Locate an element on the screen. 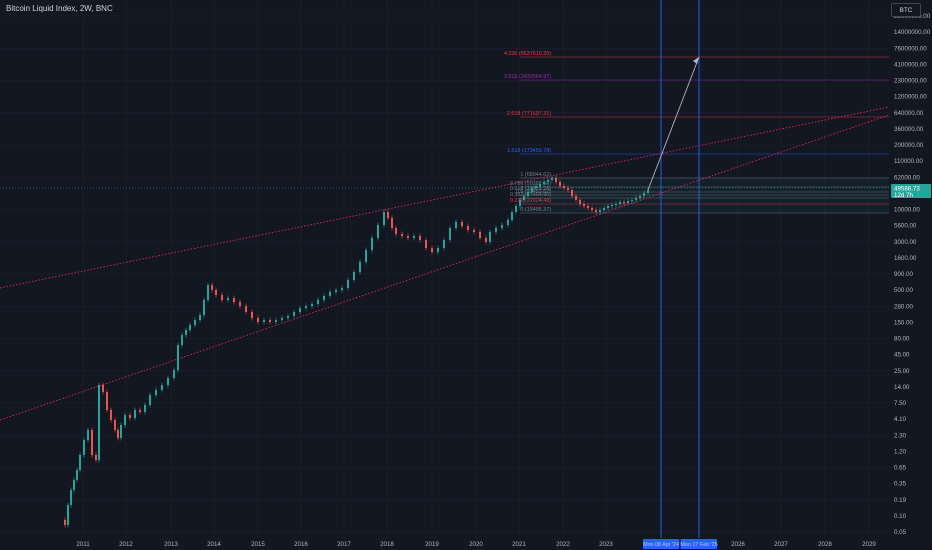  price-axis-tick: 360000.00 is located at coordinates (909, 129).